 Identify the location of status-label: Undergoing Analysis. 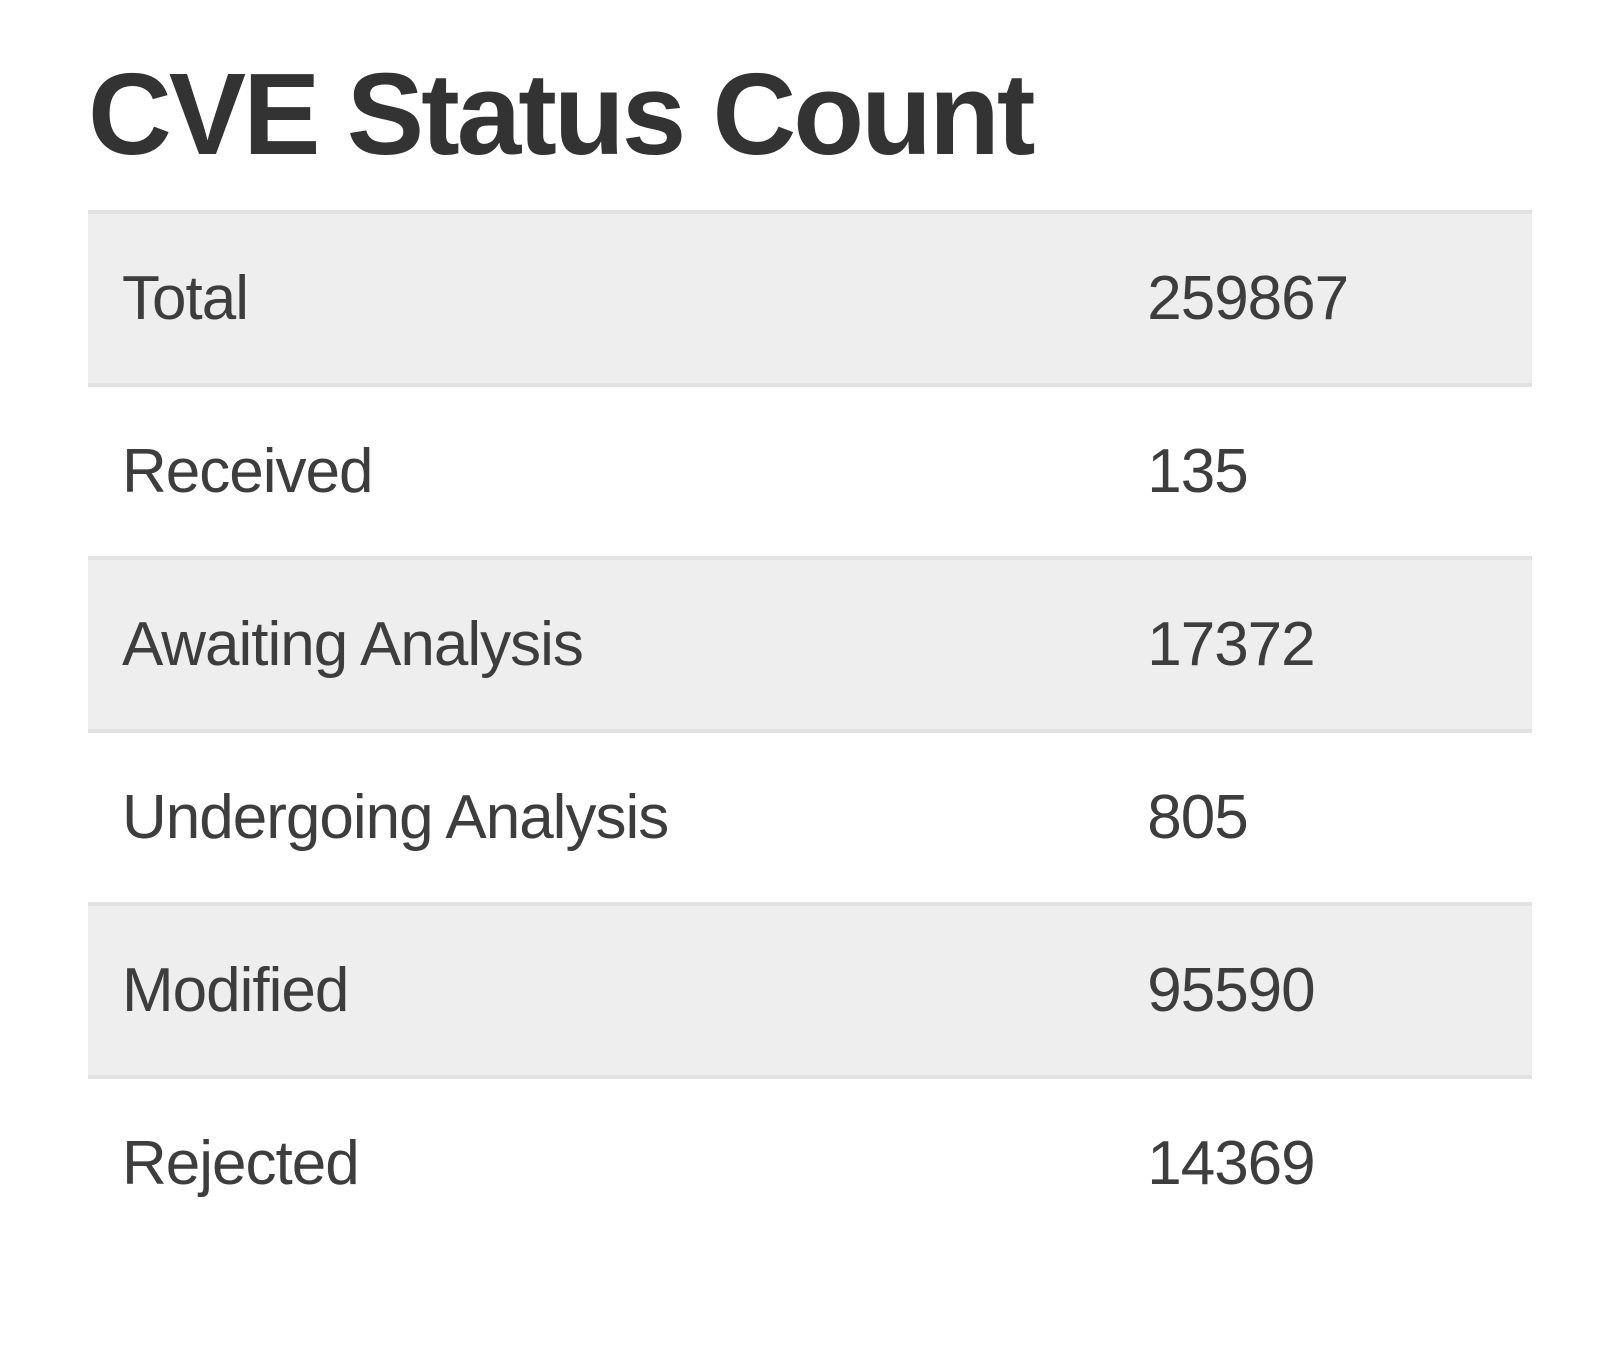
(601, 817).